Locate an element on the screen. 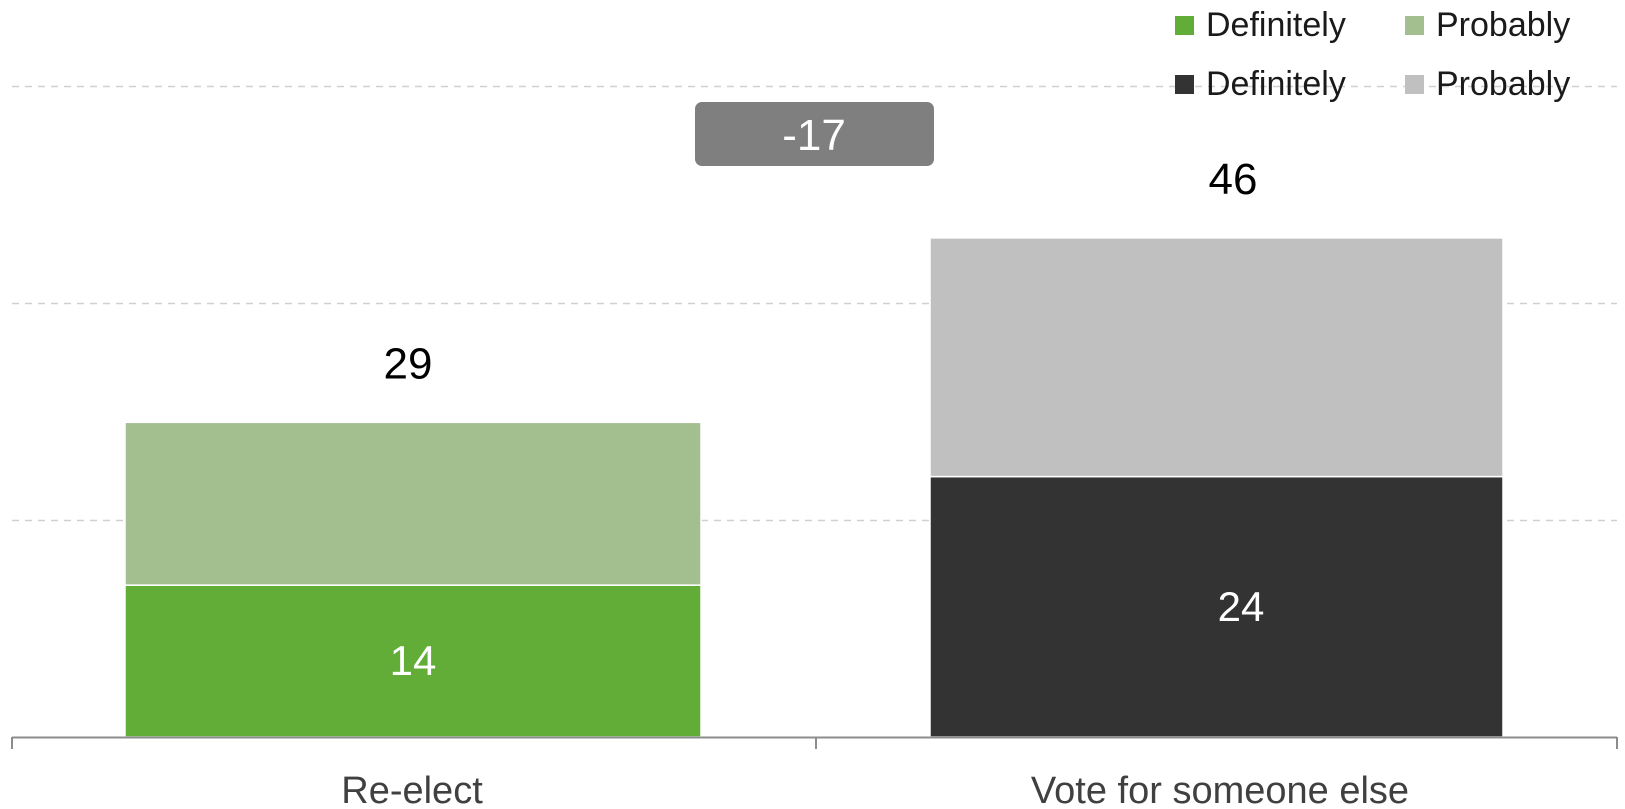  segment-value-label: 14 is located at coordinates (413, 660).